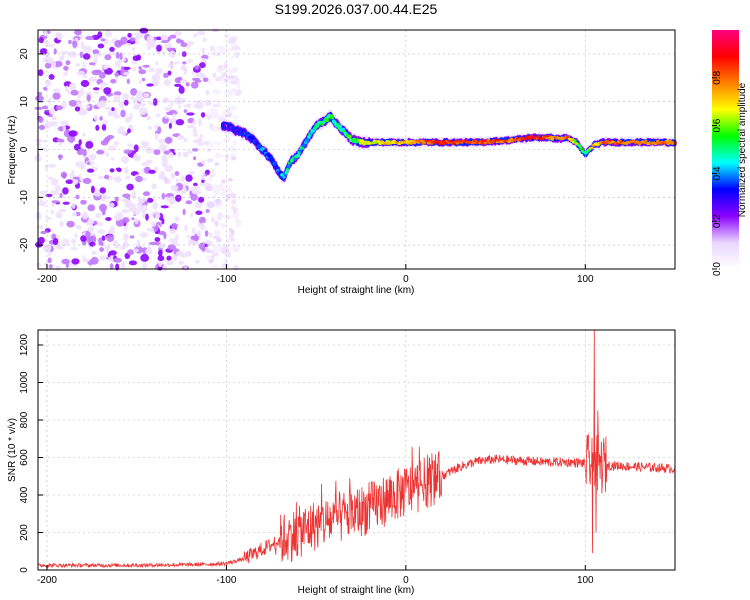 Image resolution: width=750 pixels, height=600 pixels. Describe the element at coordinates (24, 382) in the screenshot. I see `y-tick-label: 1000` at that location.